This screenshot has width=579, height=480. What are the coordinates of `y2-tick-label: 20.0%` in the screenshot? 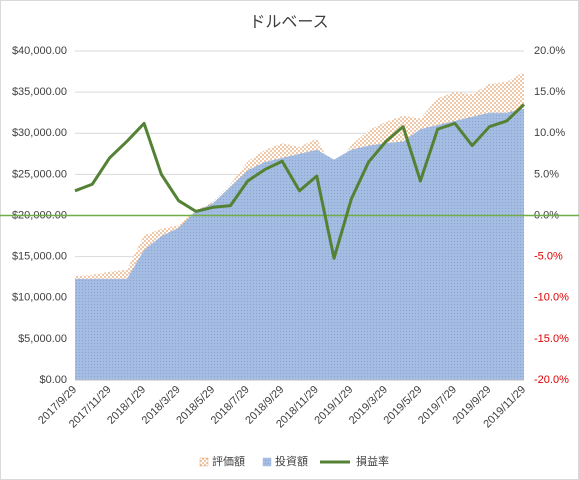 It's located at (549, 51).